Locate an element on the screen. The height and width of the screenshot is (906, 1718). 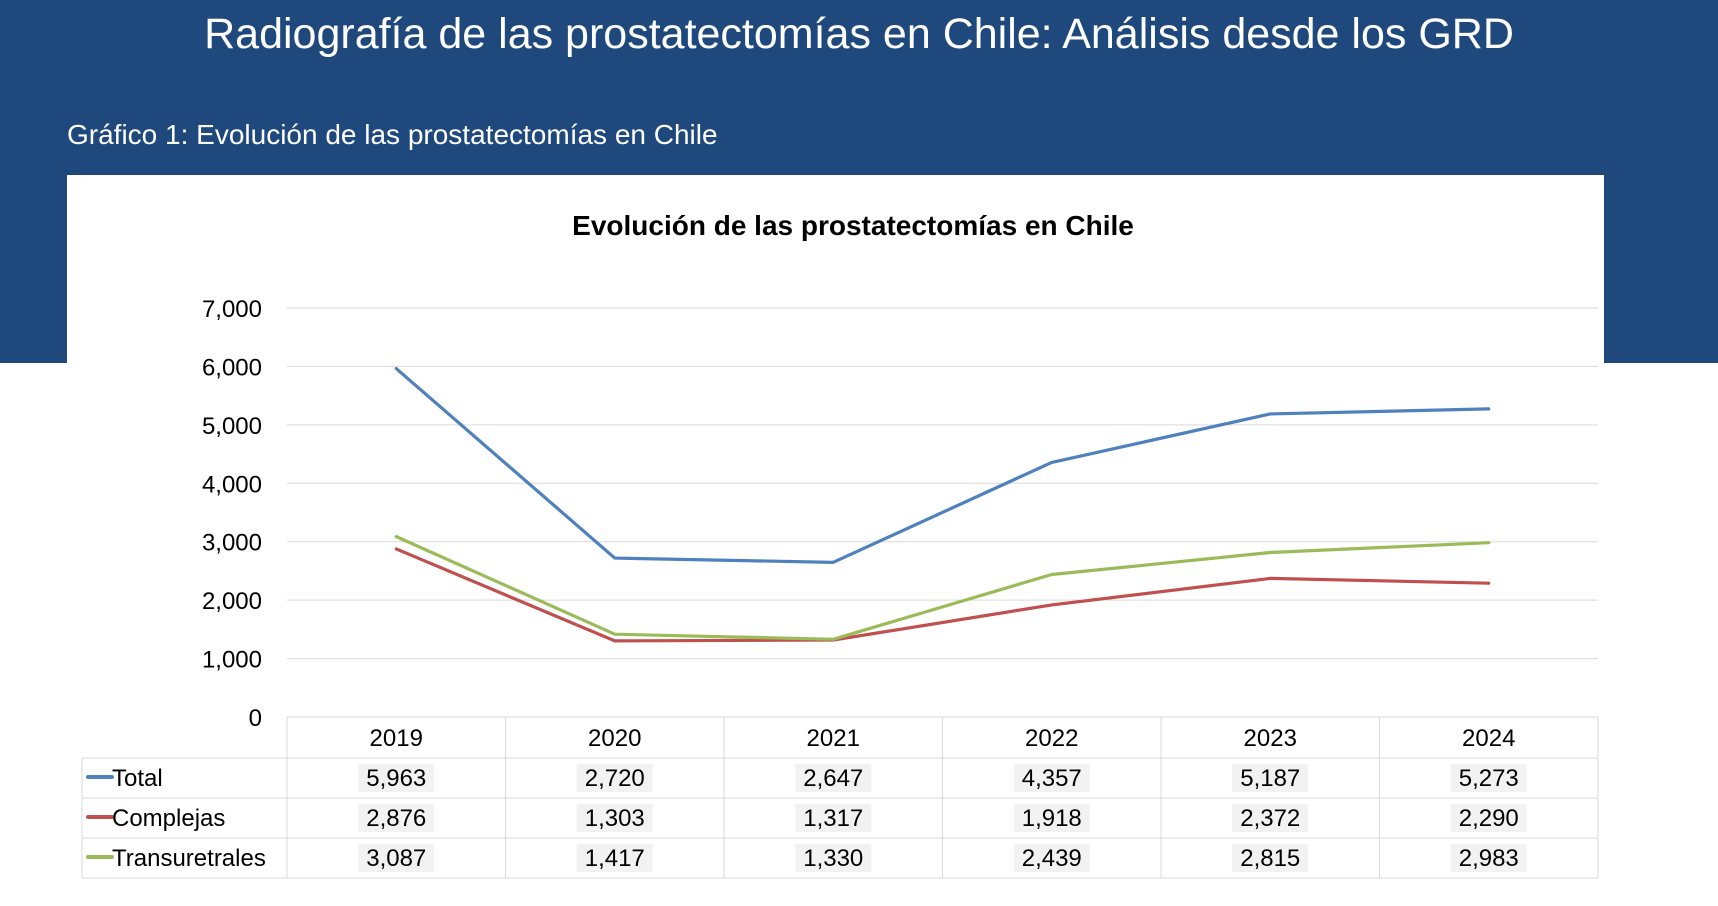
x-tick-label: 2021 is located at coordinates (833, 738).